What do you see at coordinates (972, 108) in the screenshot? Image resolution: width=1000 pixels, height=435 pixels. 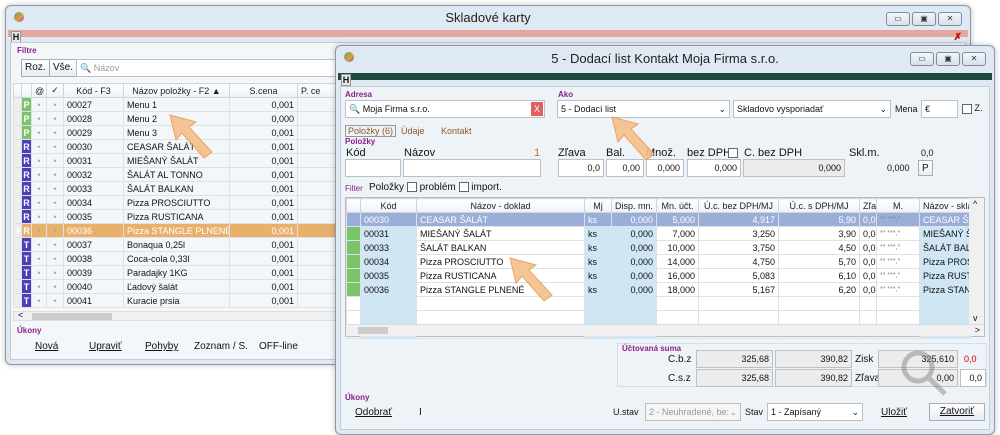 I see `z-checkbox: Z.` at bounding box center [972, 108].